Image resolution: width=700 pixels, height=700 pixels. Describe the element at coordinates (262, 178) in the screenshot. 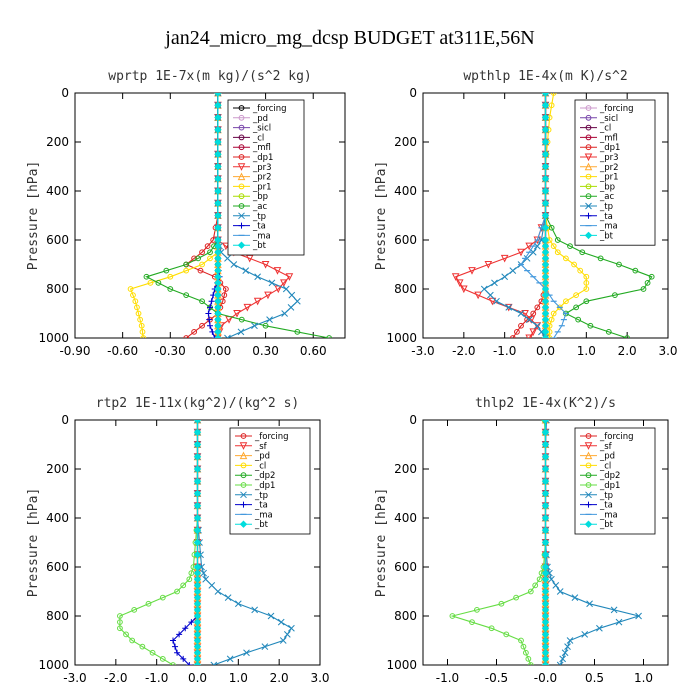

I see `legend-label: _pr2` at that location.